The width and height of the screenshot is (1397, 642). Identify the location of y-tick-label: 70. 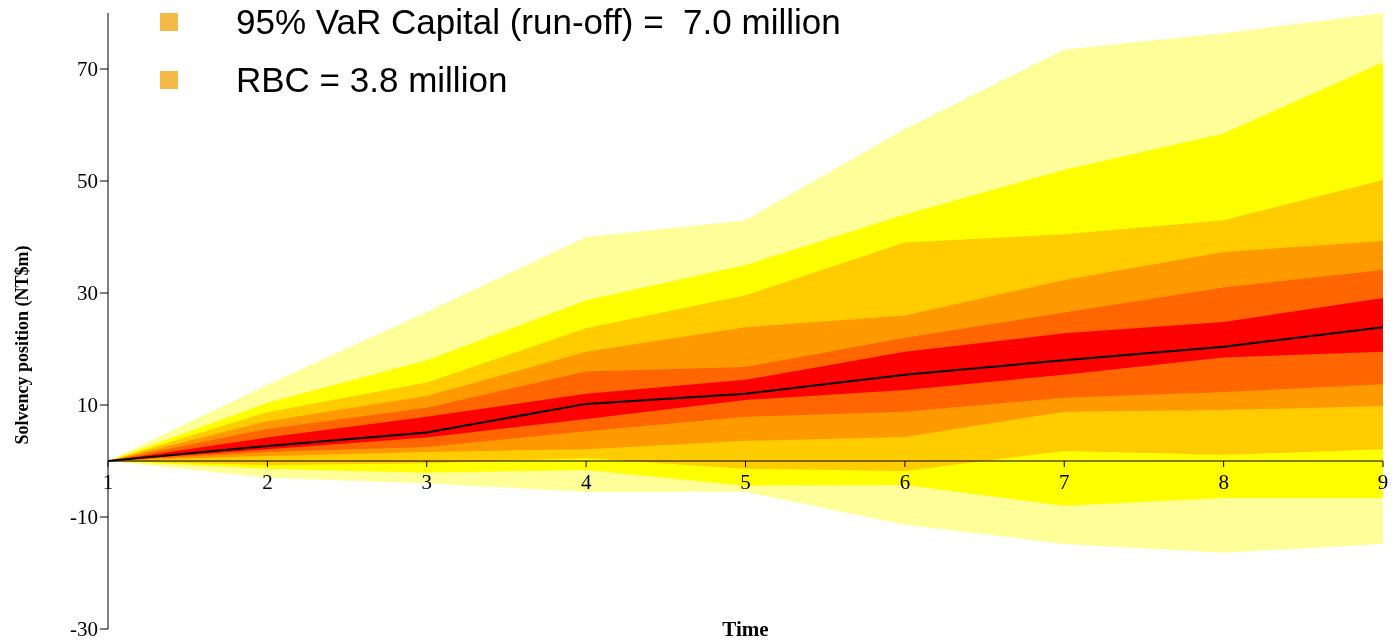
(87, 69).